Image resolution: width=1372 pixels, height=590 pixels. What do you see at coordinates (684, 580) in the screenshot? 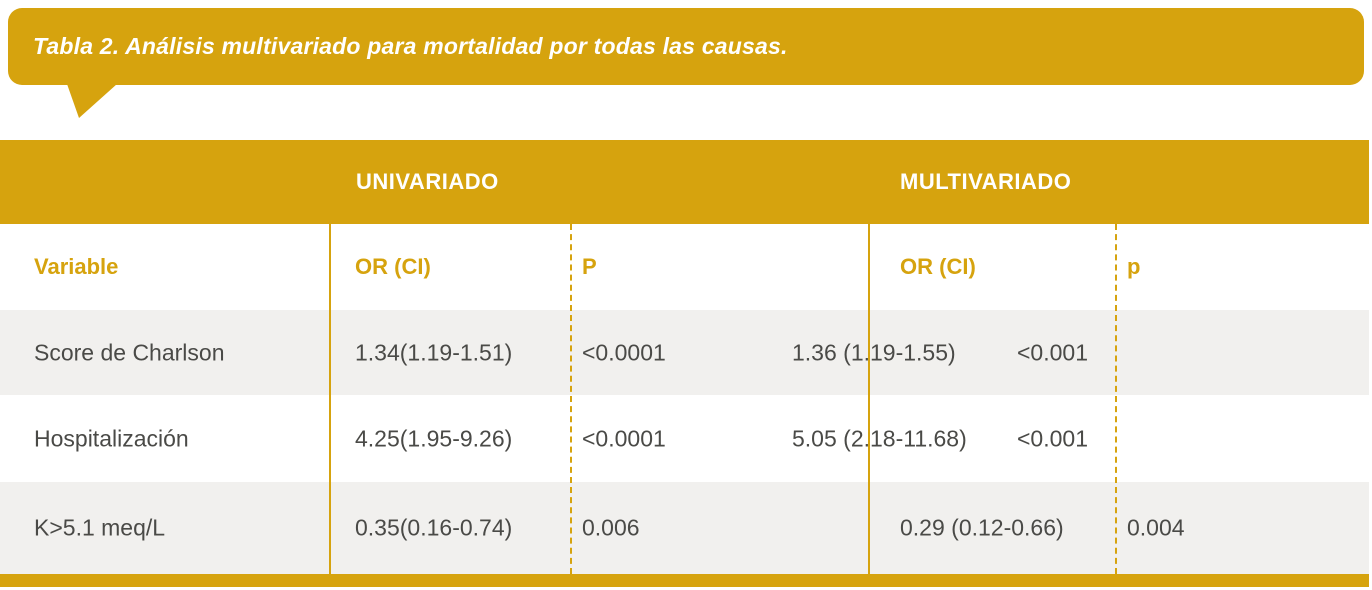
I see `bottom-accent-bar` at bounding box center [684, 580].